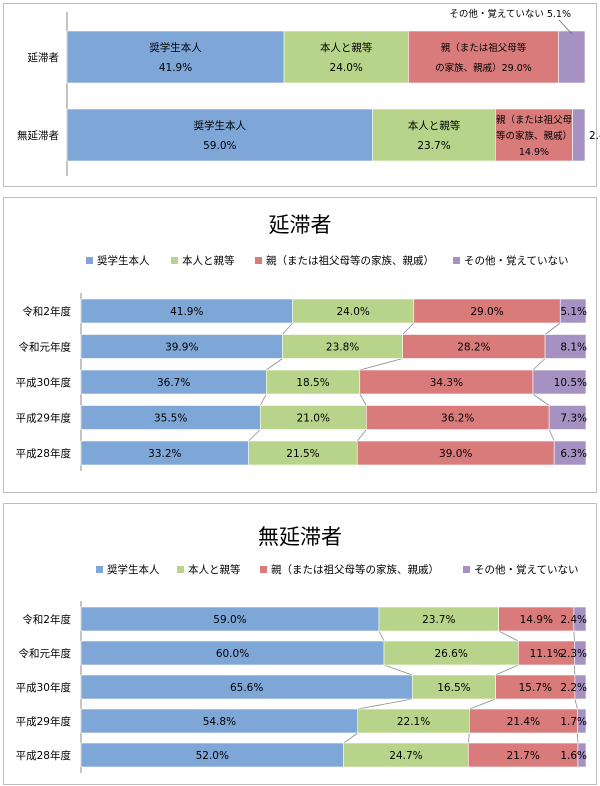 This screenshot has width=600, height=786. Describe the element at coordinates (546, 654) in the screenshot. I see `data-label: 11.1%` at that location.